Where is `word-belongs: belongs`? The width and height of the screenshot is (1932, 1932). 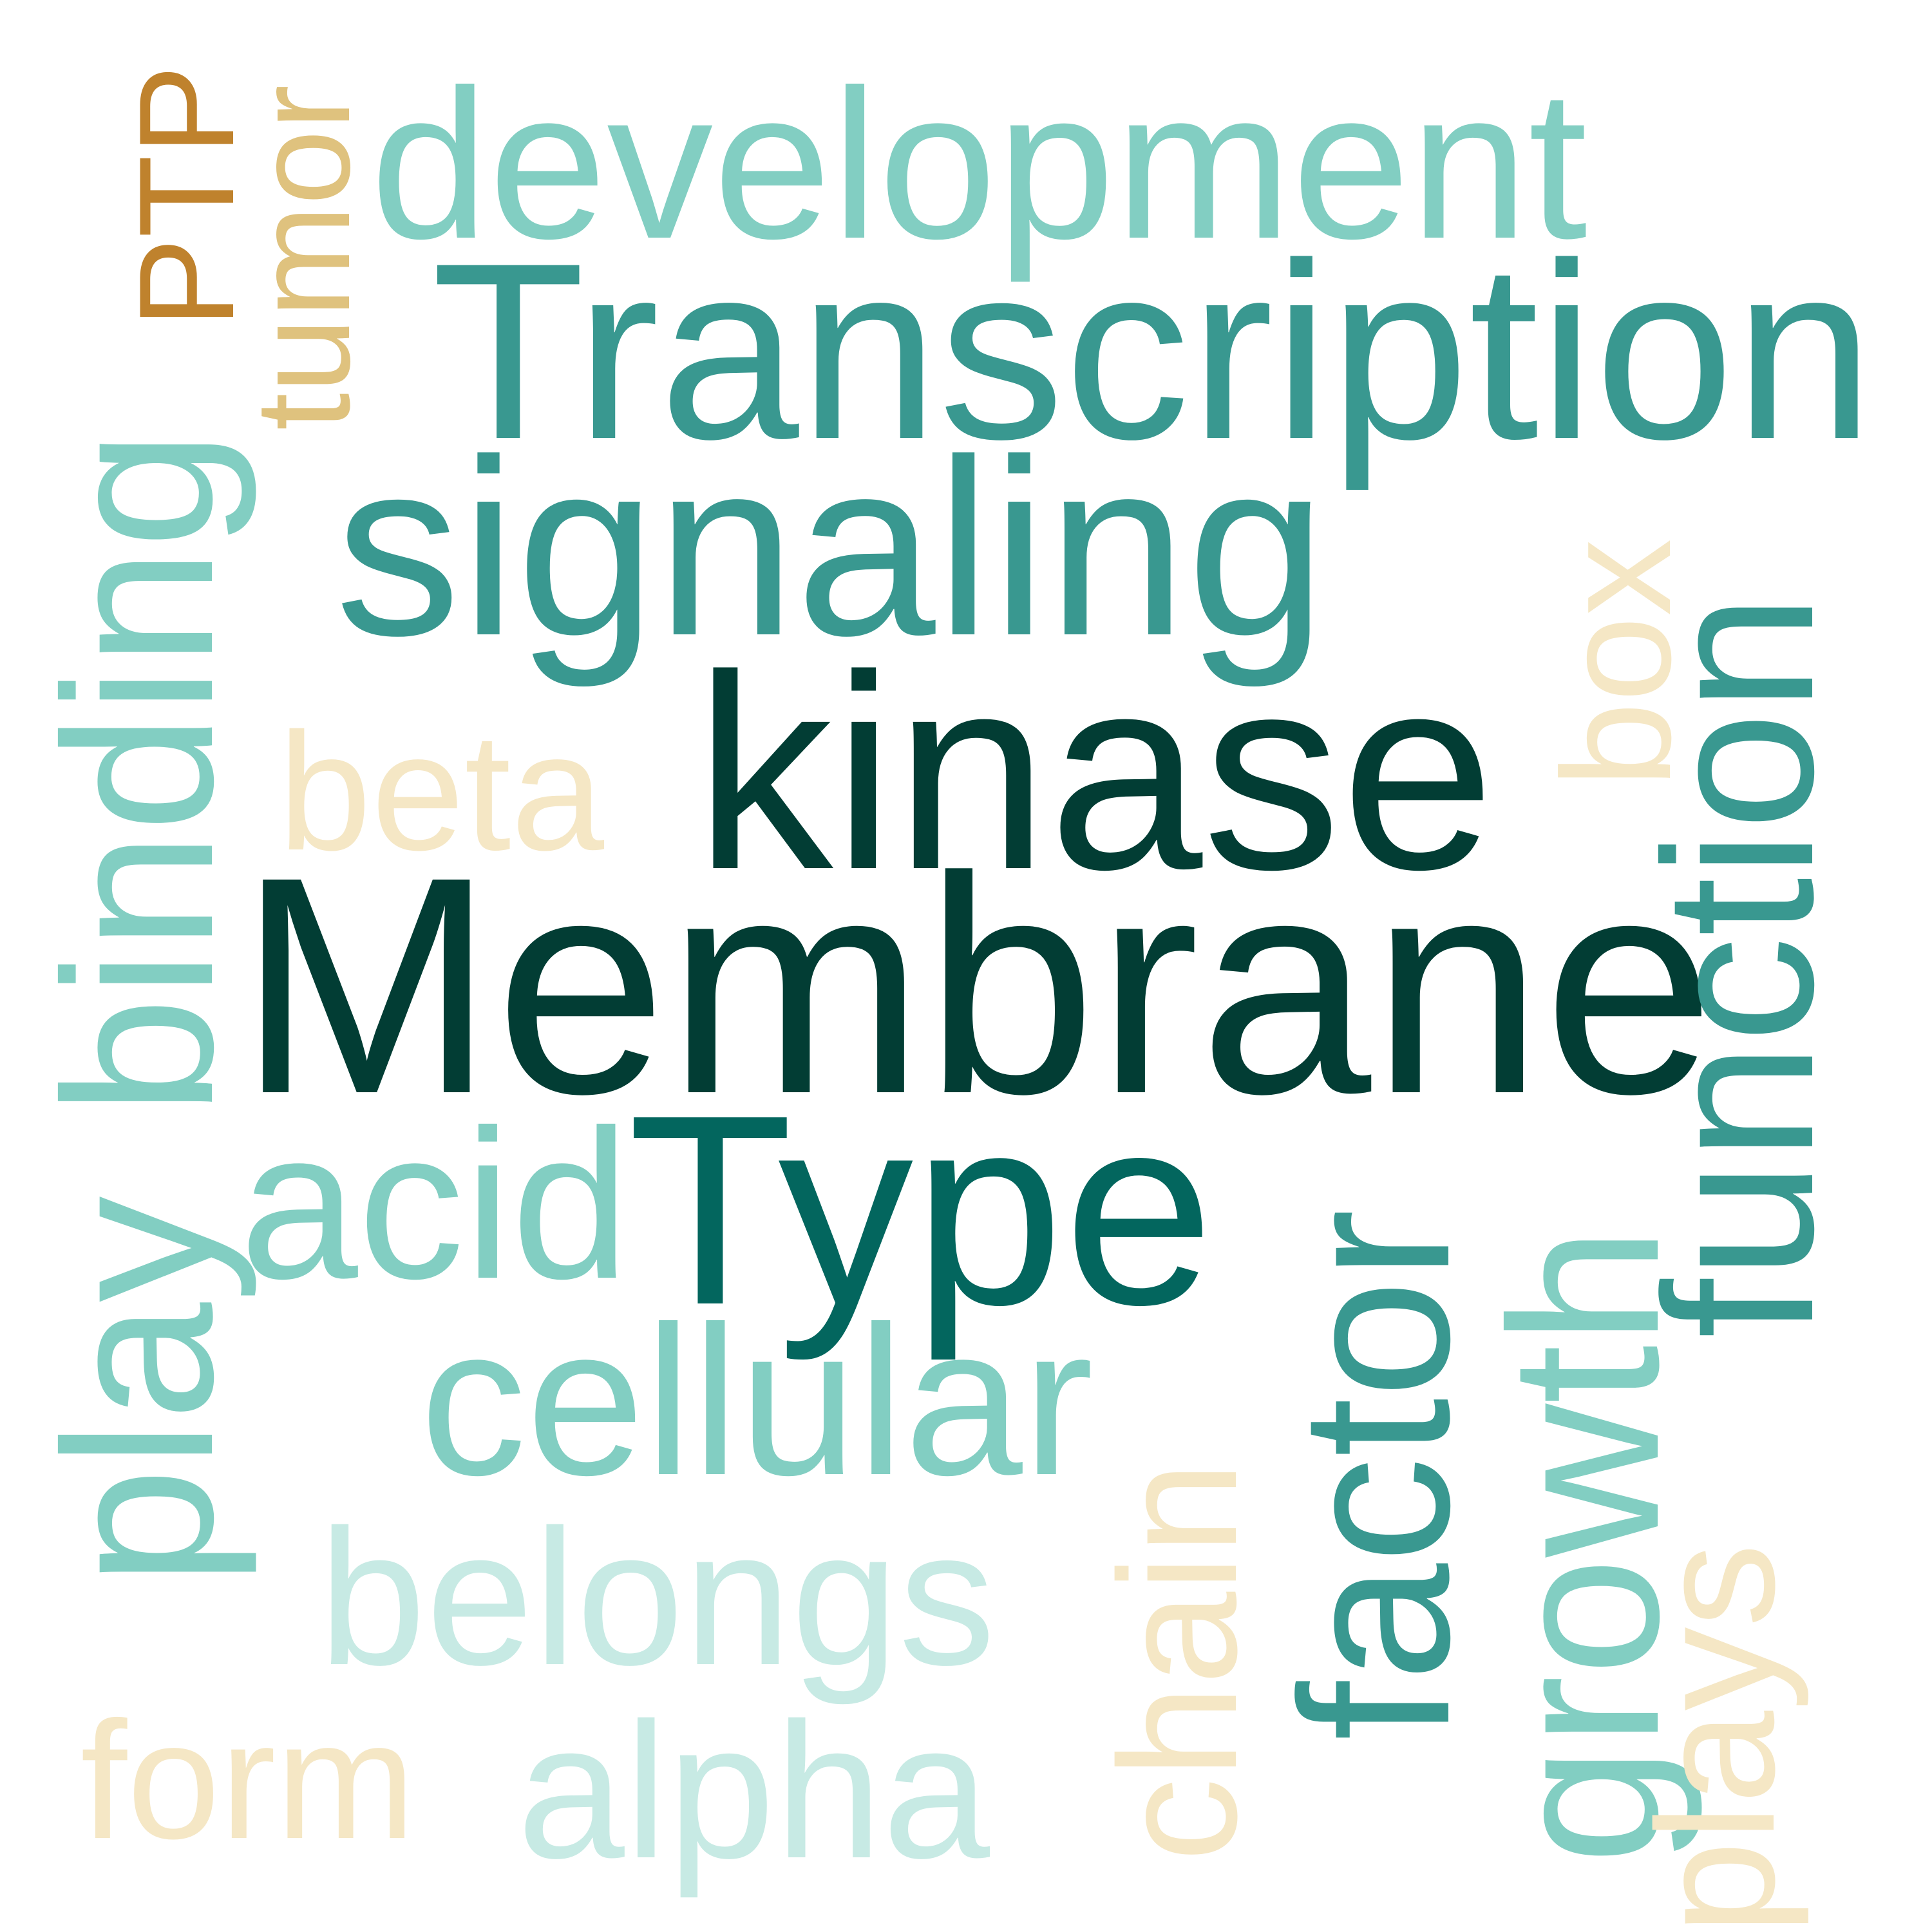
word-belongs: belongs is located at coordinates (657, 1597).